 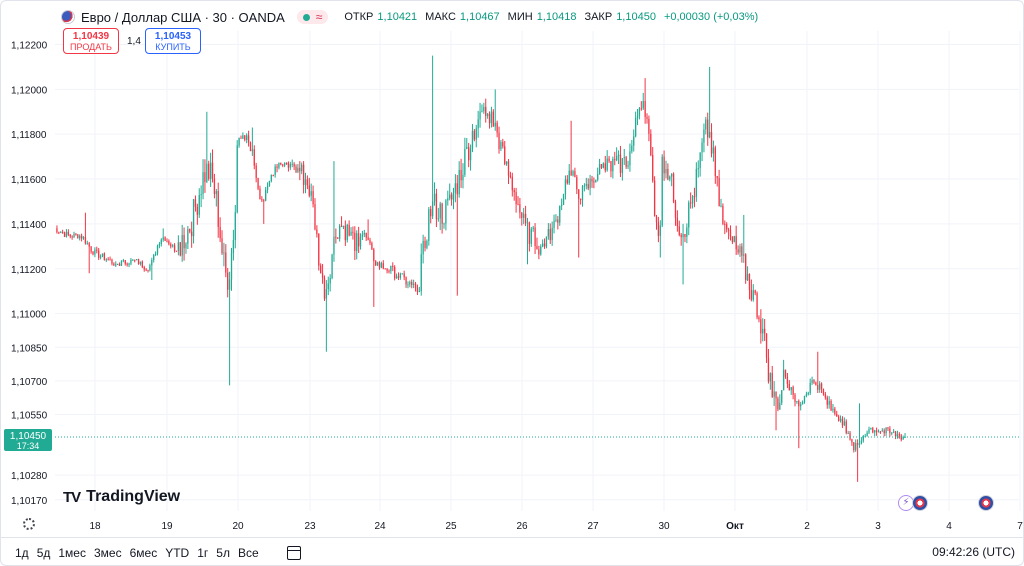 I want to click on ohlc-label: МИН, so click(x=520, y=17).